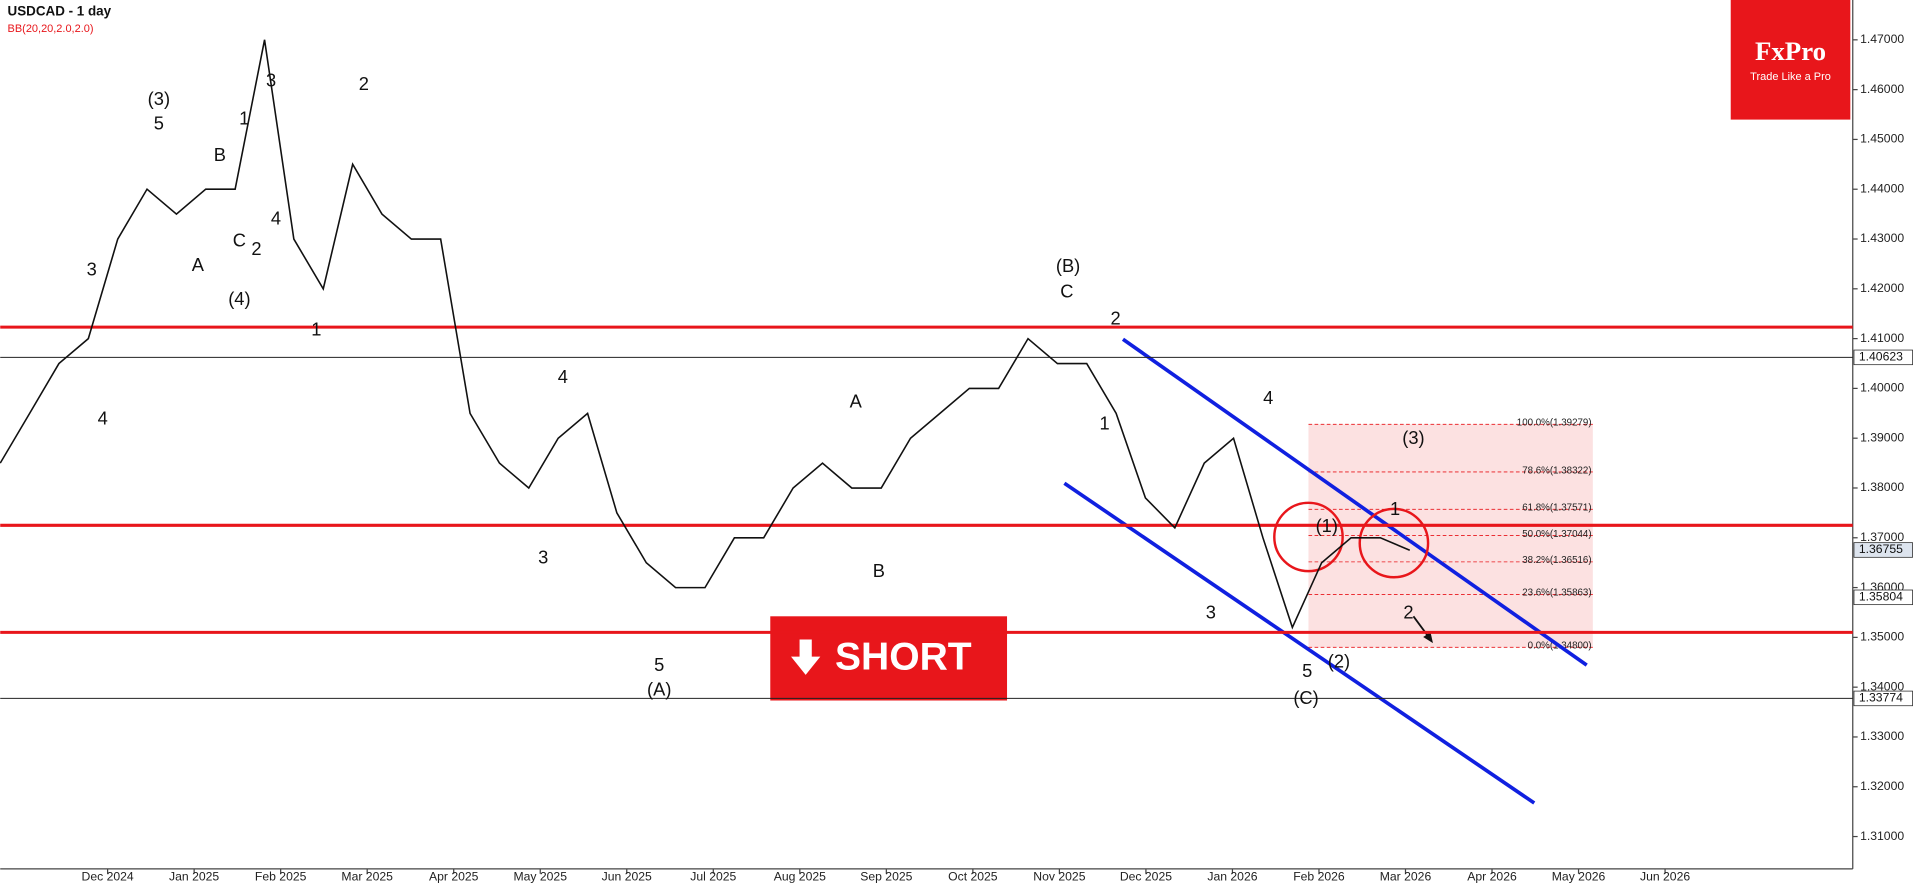  Describe the element at coordinates (1882, 39) in the screenshot. I see `y-tick-label: 1.47000` at that location.